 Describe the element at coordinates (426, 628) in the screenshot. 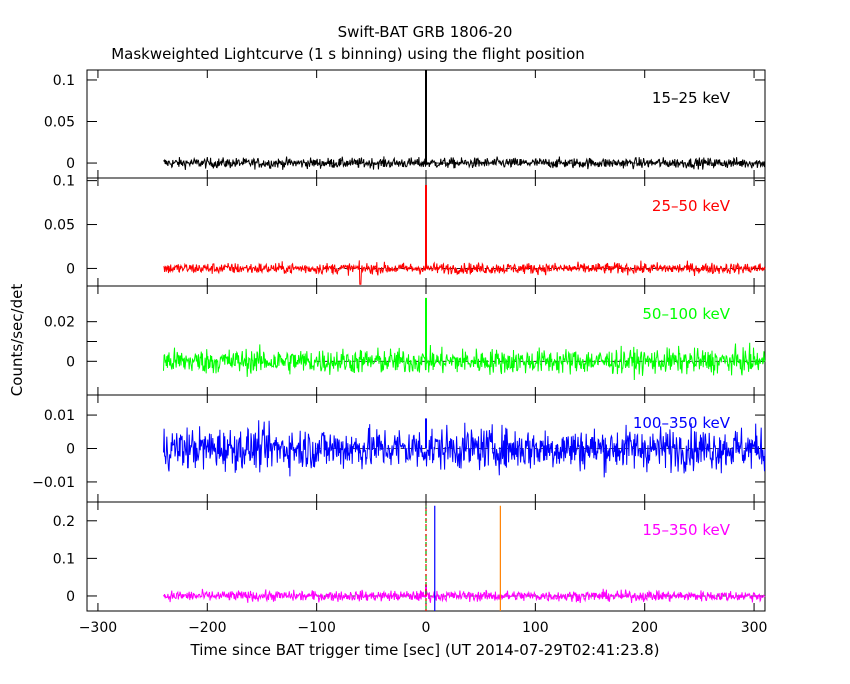

I see `x-tick-label: 0` at that location.